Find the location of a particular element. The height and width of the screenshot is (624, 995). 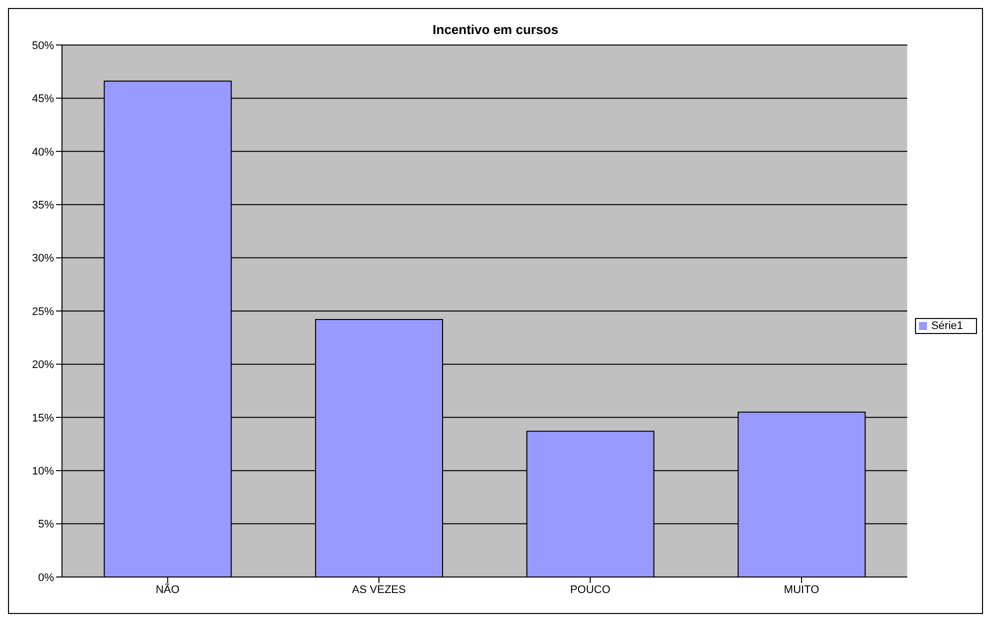

y-tick-label: 45% is located at coordinates (43, 99).